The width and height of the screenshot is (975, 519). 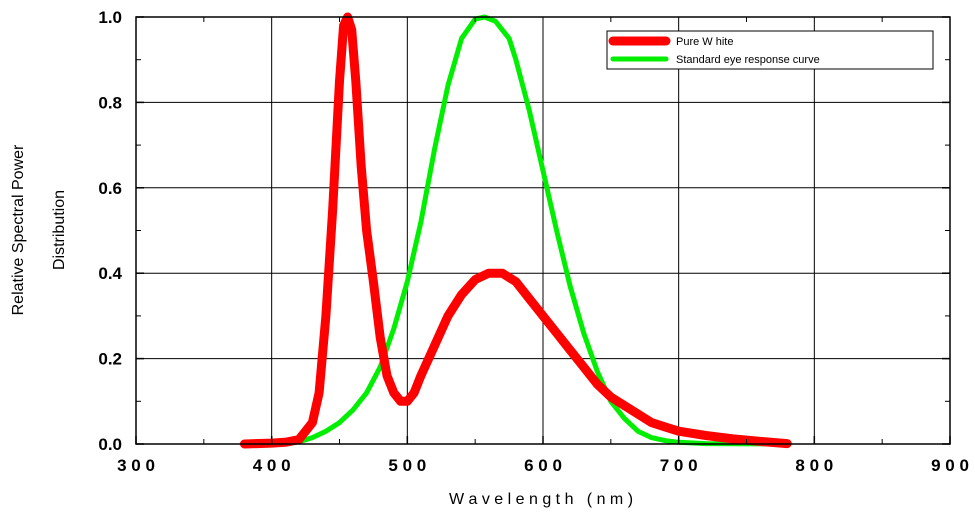 I want to click on y-tick-label-2: 0.4, so click(x=110, y=273).